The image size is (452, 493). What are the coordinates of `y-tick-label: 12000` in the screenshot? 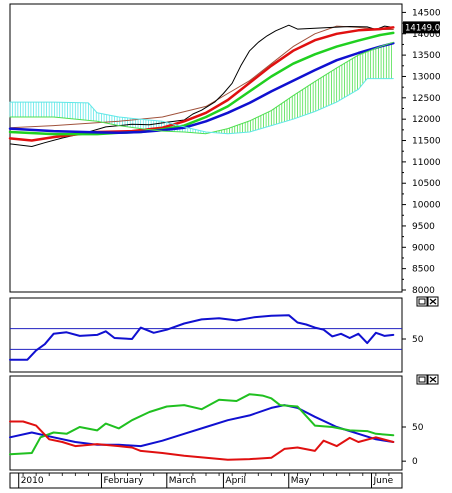 It's located at (426, 120).